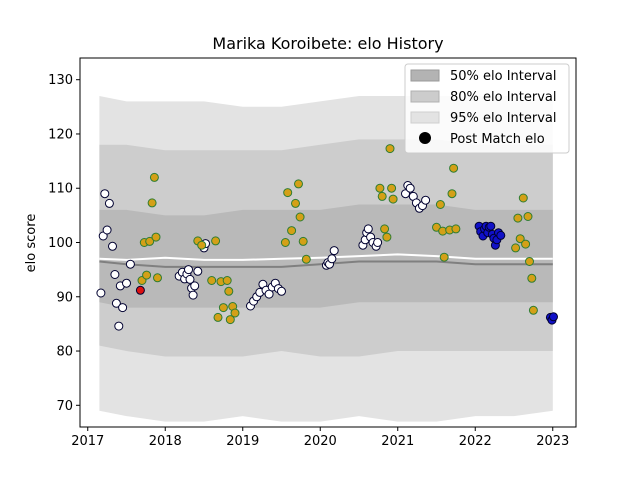 The image size is (640, 480). Describe the element at coordinates (140, 290) in the screenshot. I see `data-point-red` at that location.